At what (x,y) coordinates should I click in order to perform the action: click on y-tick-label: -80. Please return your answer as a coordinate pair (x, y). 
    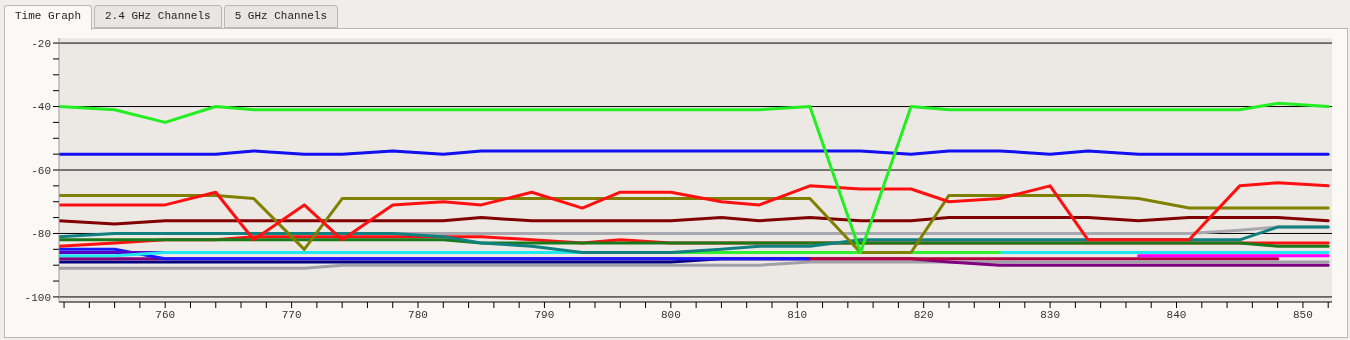
    Looking at the image, I should click on (41, 234).